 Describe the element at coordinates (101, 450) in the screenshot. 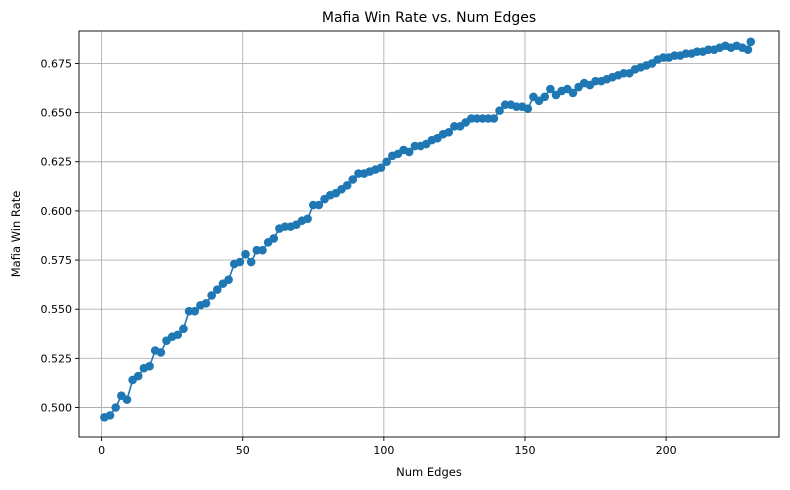

I see `x-tick-label: 0` at that location.